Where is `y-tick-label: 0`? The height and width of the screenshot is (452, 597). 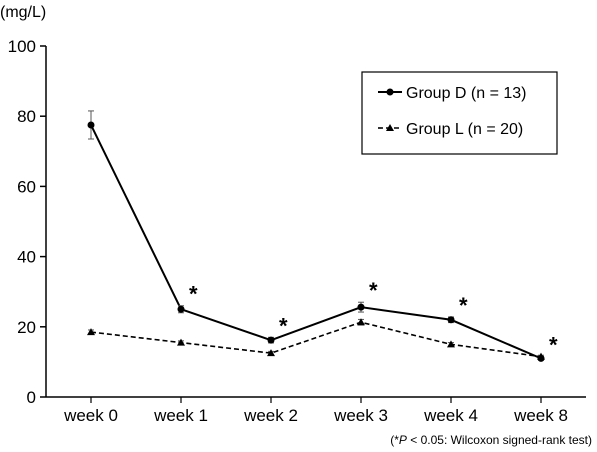 y-tick-label: 0 is located at coordinates (31, 397).